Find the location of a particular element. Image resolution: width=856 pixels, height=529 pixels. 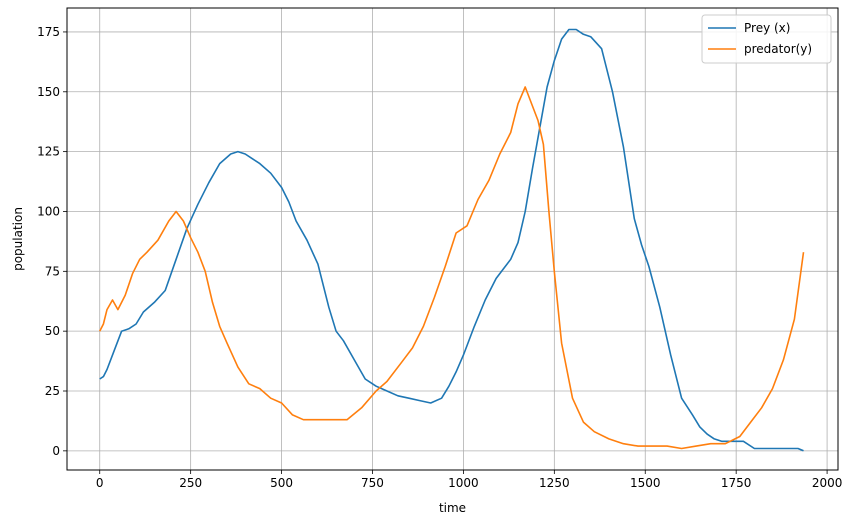

y-tick-label: 150 is located at coordinates (48, 92).